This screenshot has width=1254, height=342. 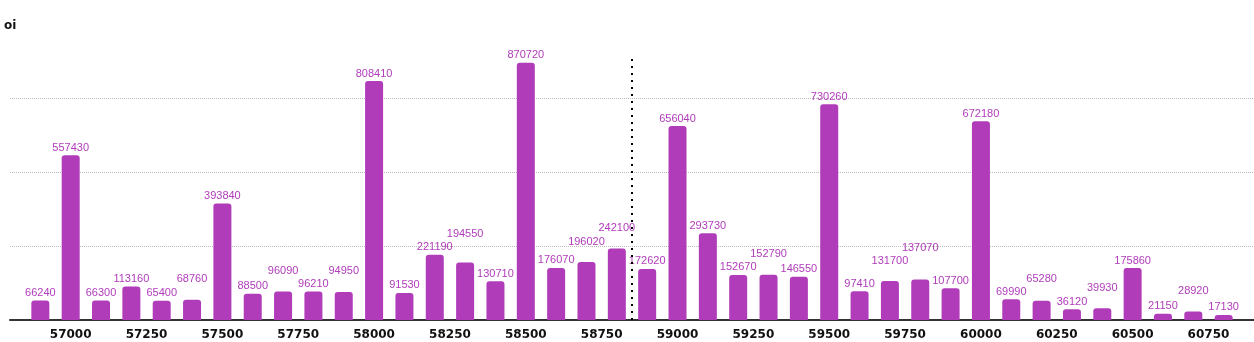 I want to click on x-tick-label: 60000, so click(x=981, y=334).